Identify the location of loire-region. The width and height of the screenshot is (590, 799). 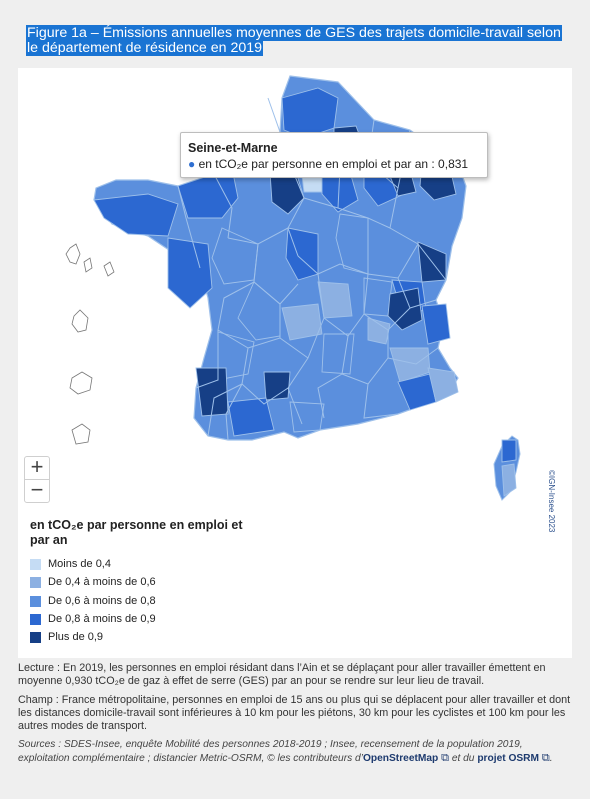
(379, 331).